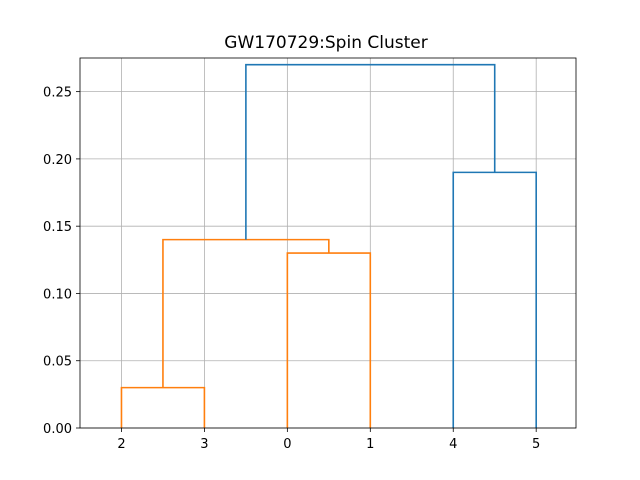 The height and width of the screenshot is (480, 640). I want to click on x-tick-label: 2, so click(121, 444).